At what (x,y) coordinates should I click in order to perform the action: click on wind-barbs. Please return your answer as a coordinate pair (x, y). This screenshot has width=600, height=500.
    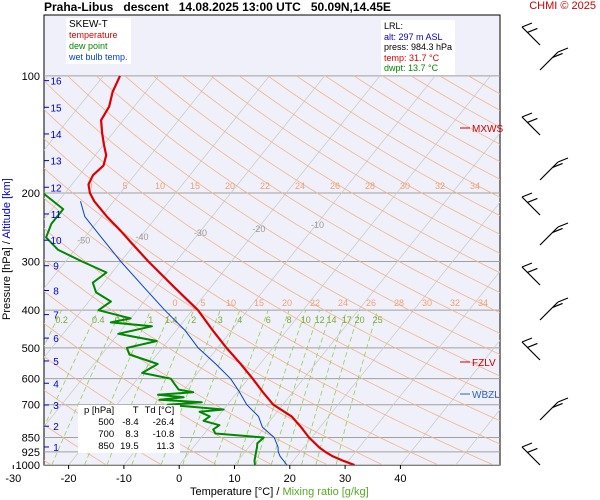
    Looking at the image, I should click on (545, 244).